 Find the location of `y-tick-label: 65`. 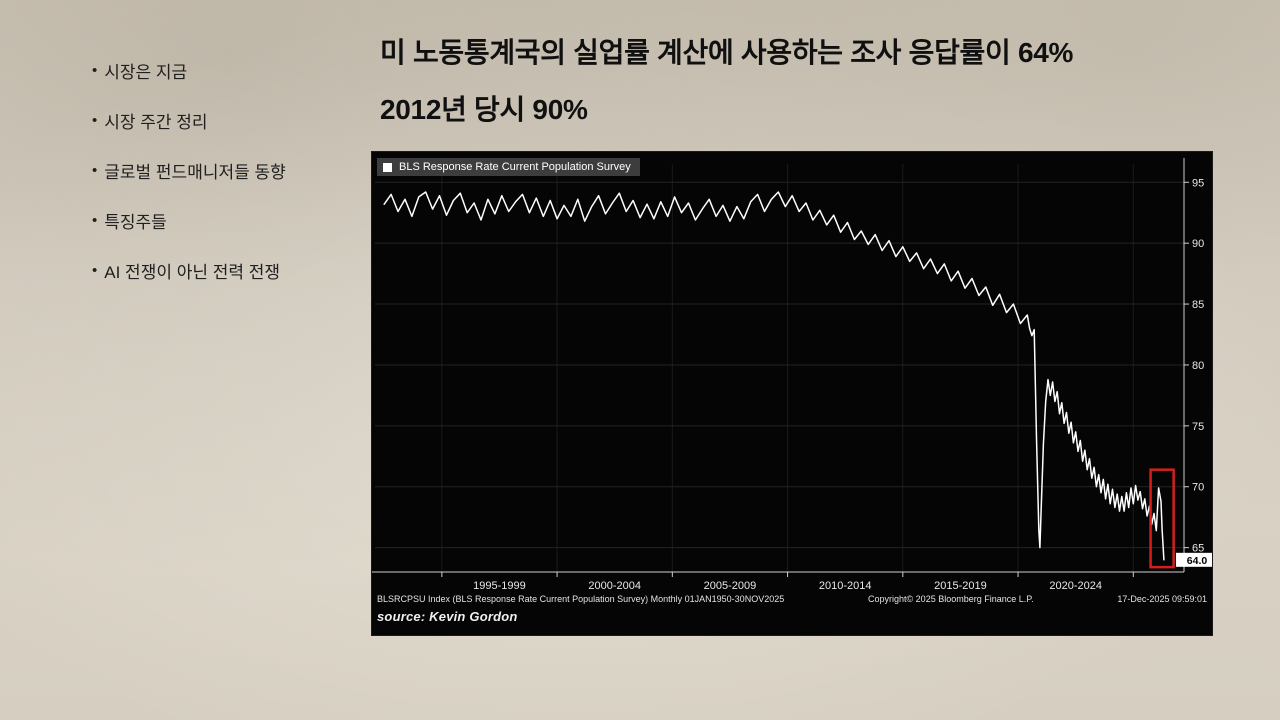

y-tick-label: 65 is located at coordinates (1198, 549).